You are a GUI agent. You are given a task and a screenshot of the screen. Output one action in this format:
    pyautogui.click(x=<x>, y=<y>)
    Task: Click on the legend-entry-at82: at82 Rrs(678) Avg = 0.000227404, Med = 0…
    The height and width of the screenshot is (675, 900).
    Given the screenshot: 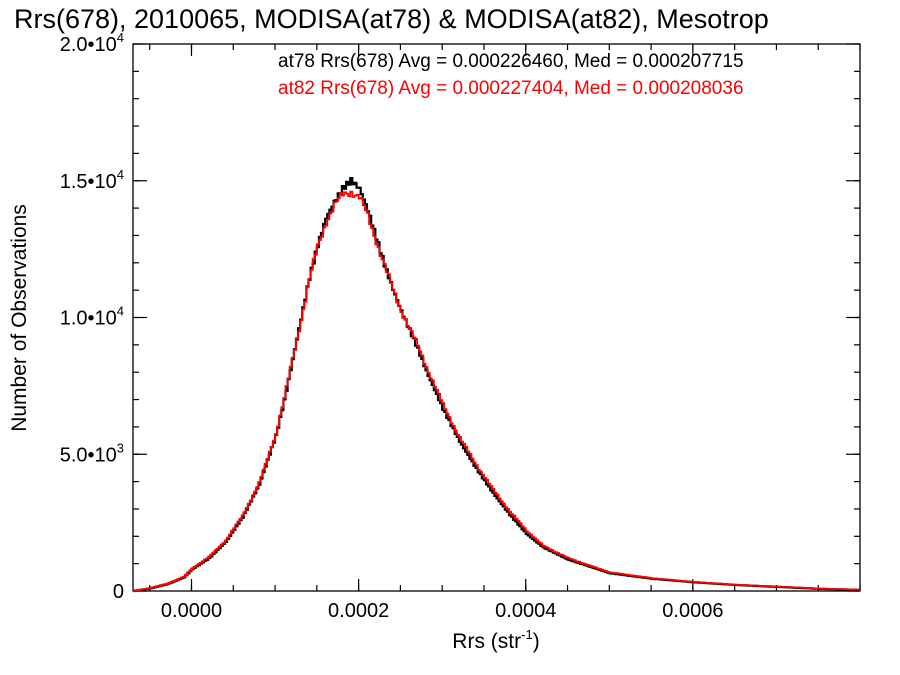 What is the action you would take?
    pyautogui.click(x=511, y=88)
    